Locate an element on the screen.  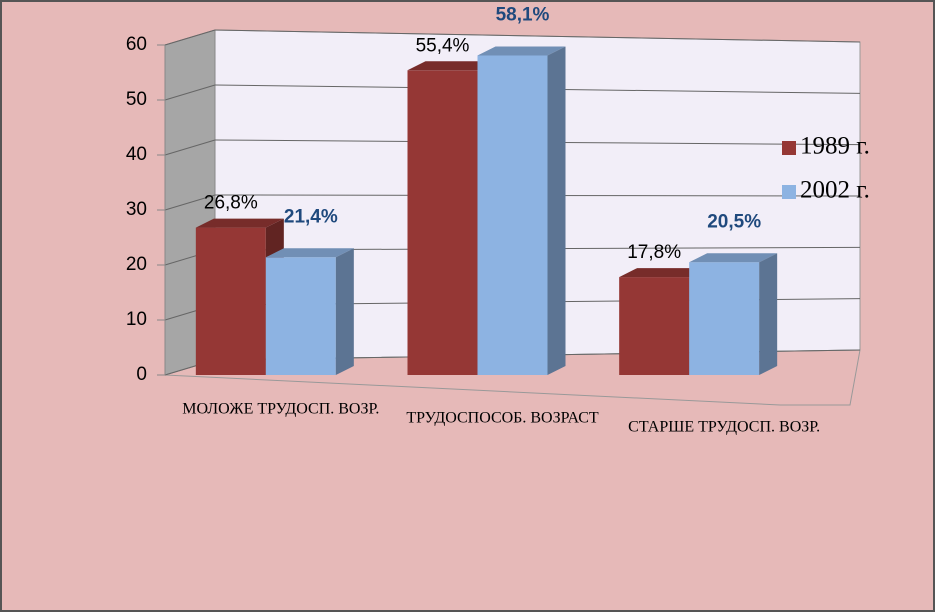
y-tick-label: 0 is located at coordinates (141, 374).